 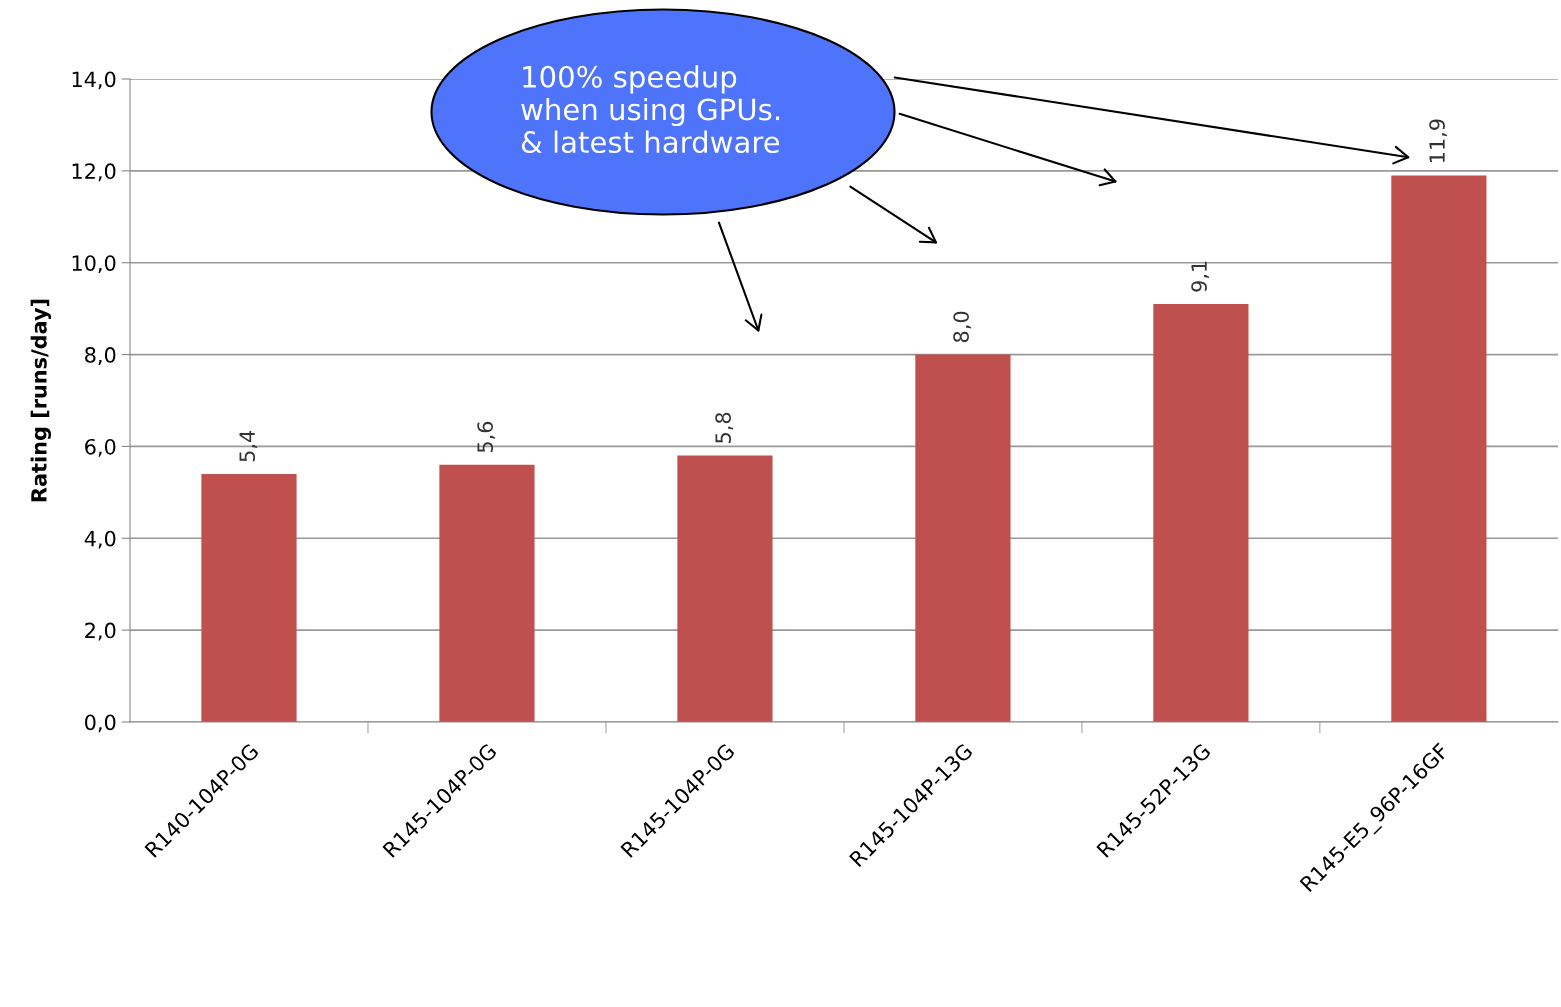 I want to click on data-label: 11,9, so click(x=1438, y=141).